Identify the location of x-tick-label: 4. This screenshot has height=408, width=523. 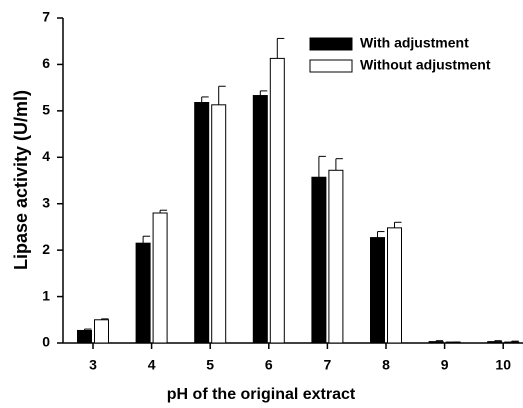
(152, 365).